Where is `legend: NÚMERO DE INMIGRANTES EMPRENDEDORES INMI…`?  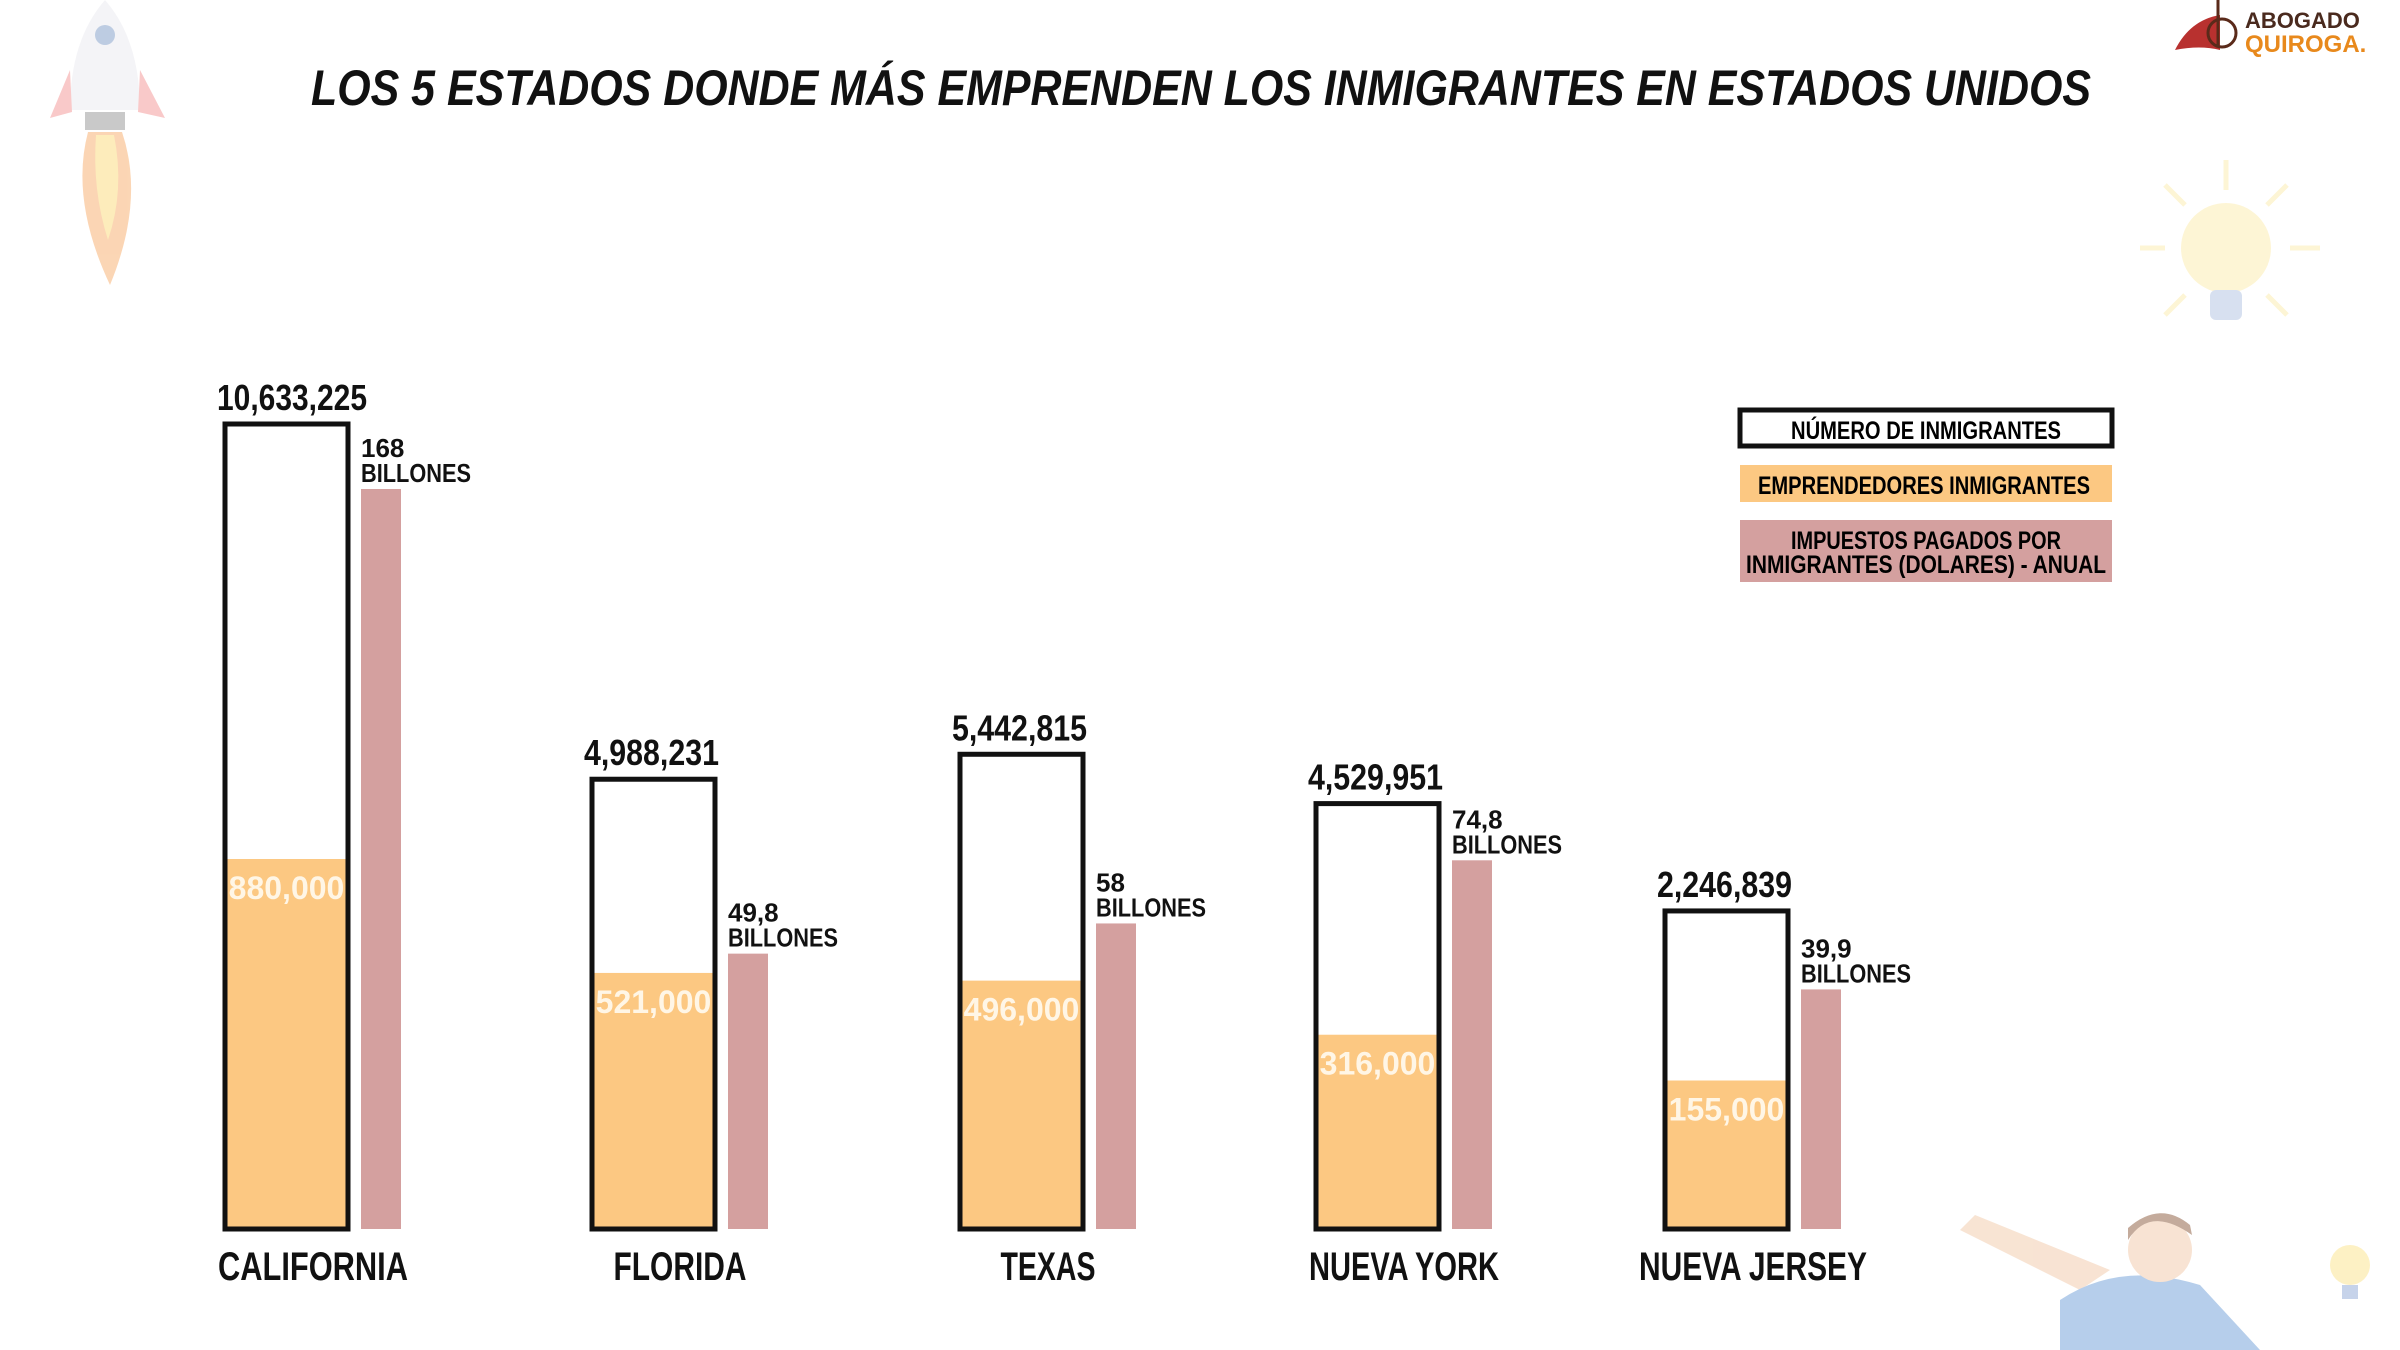 legend: NÚMERO DE INMIGRANTES EMPRENDEDORES INMI… is located at coordinates (1926, 494).